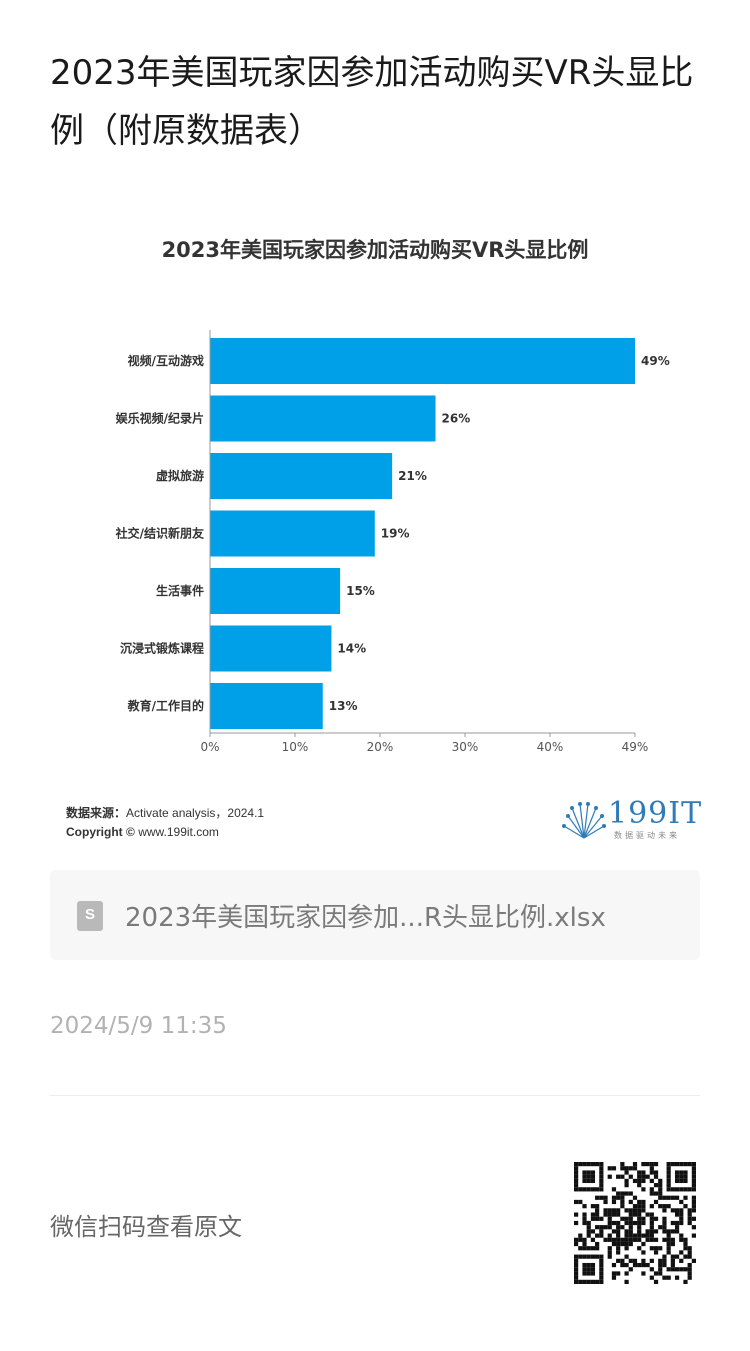 This screenshot has height=1351, width=750. Describe the element at coordinates (180, 475) in the screenshot. I see `category-label: 虚拟旅游` at that location.